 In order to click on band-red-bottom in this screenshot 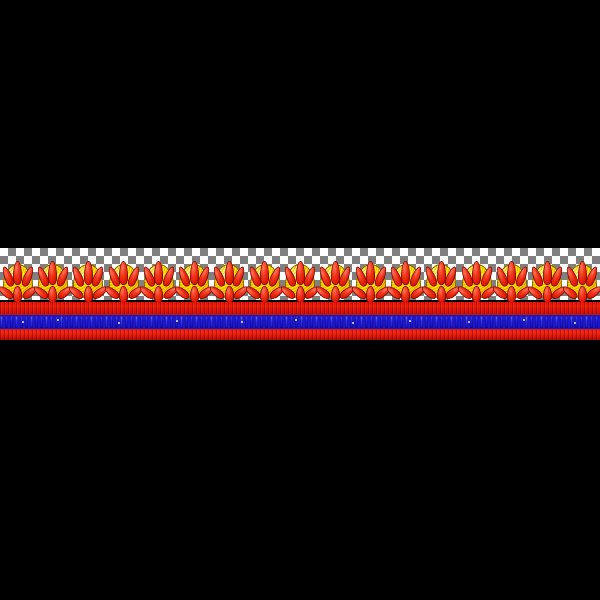, I will do `click(300, 334)`.